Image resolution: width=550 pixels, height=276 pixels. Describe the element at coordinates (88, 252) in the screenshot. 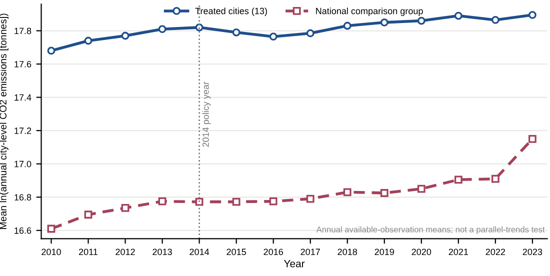

I see `x-tick-label: 2011` at that location.